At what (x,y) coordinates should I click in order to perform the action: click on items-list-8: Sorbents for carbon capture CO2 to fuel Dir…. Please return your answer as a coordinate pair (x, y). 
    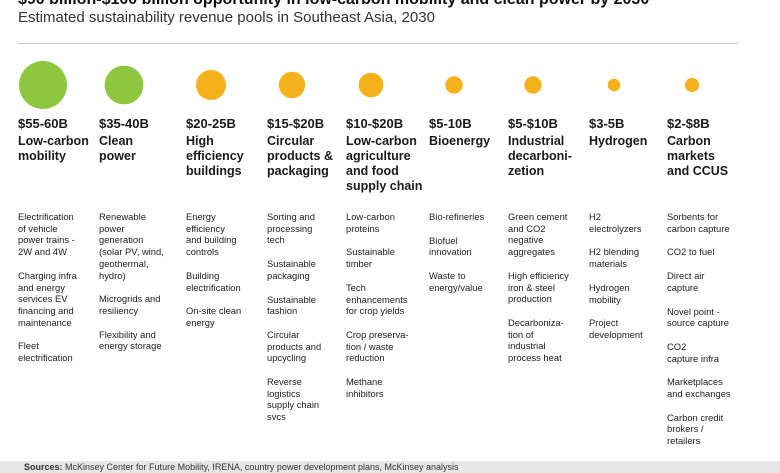
    Looking at the image, I should click on (707, 335).